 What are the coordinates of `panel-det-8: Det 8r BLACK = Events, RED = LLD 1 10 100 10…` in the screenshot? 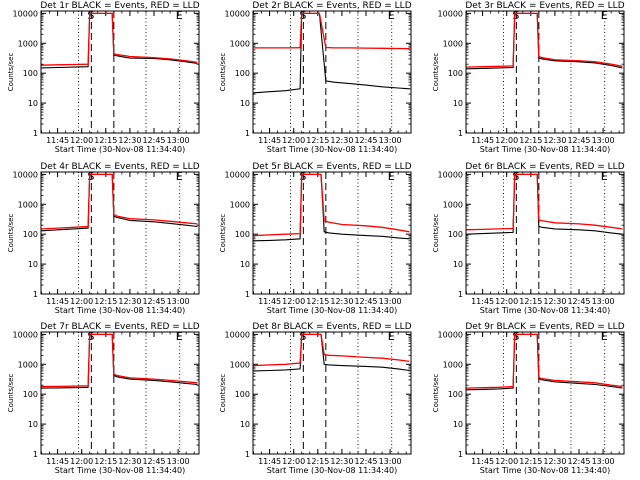 It's located at (315, 398).